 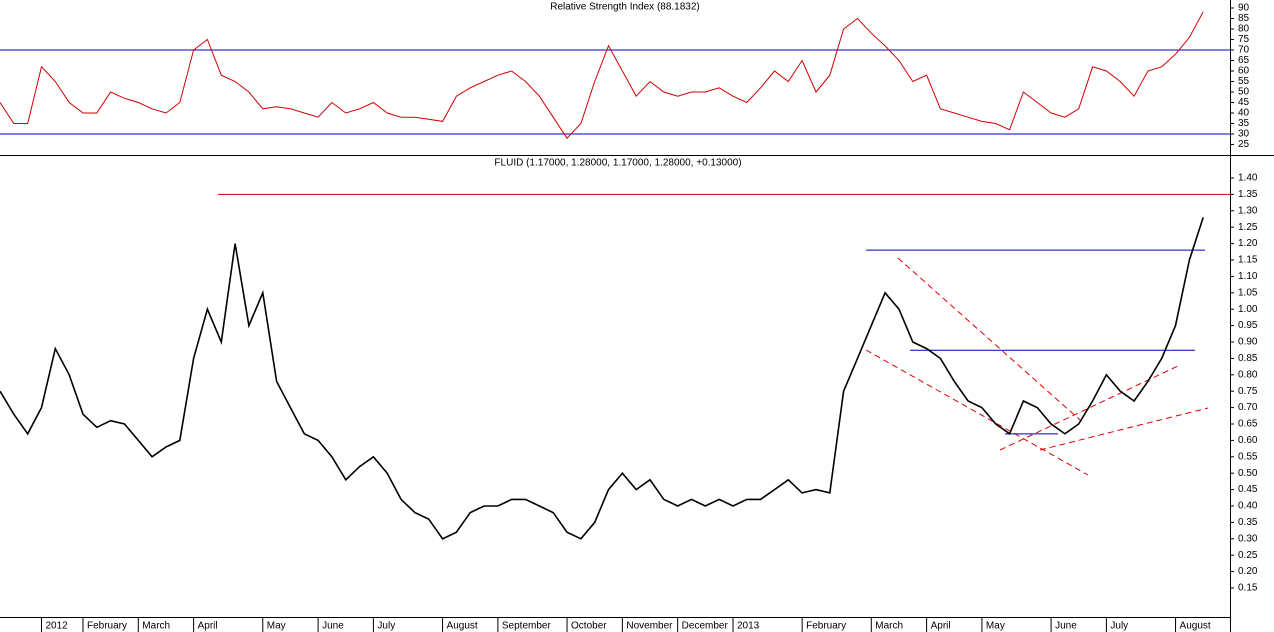 What do you see at coordinates (1244, 71) in the screenshot?
I see `y-tick-label: 60` at bounding box center [1244, 71].